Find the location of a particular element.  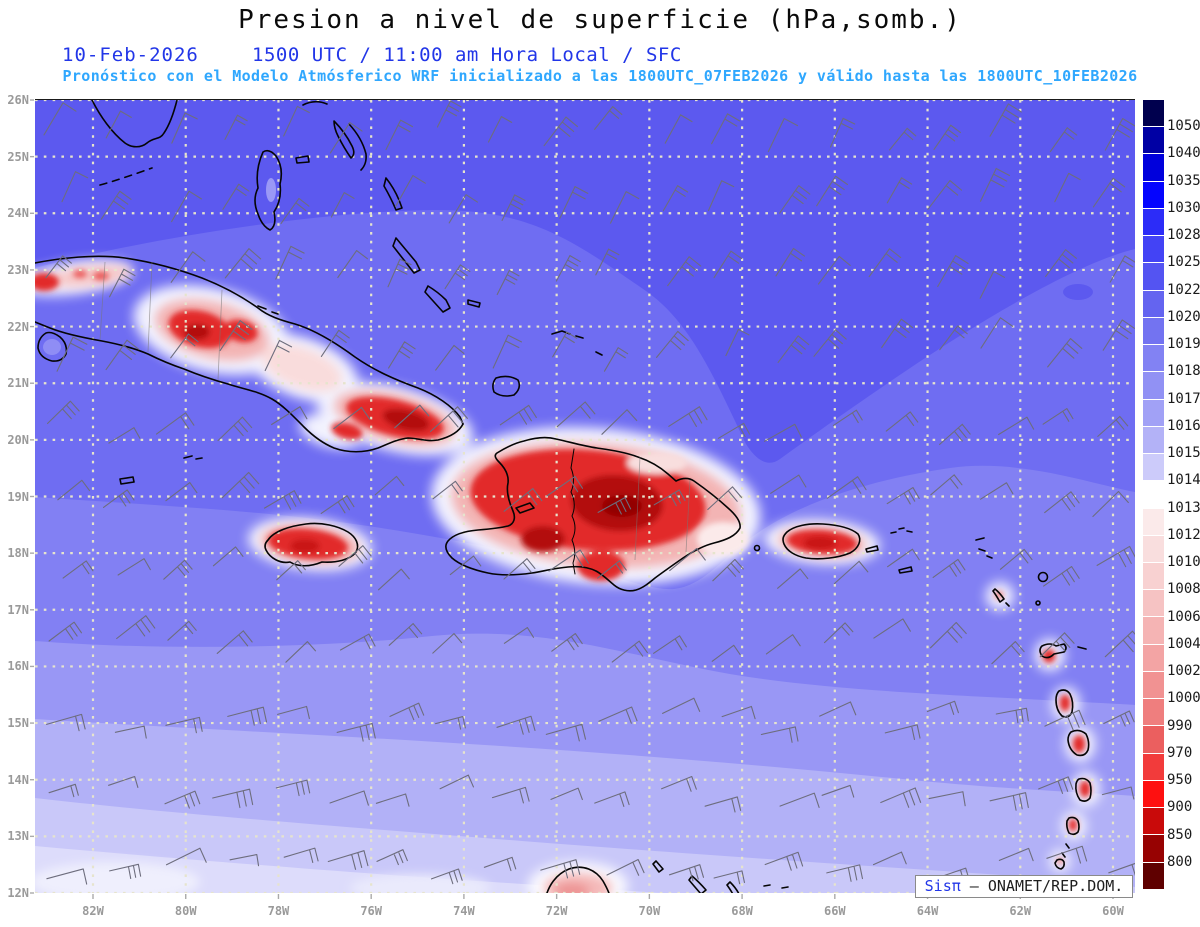

guajira-coastline is located at coordinates (578, 879).